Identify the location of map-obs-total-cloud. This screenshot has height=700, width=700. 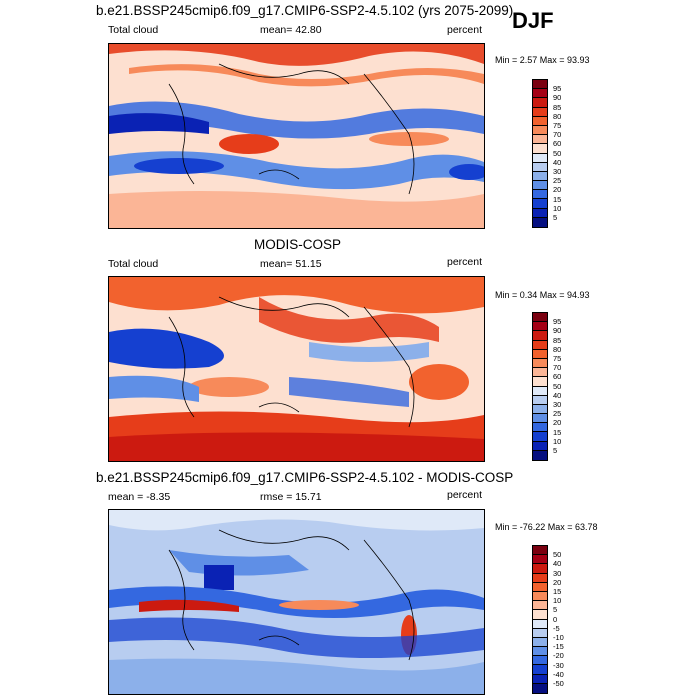
(296, 369).